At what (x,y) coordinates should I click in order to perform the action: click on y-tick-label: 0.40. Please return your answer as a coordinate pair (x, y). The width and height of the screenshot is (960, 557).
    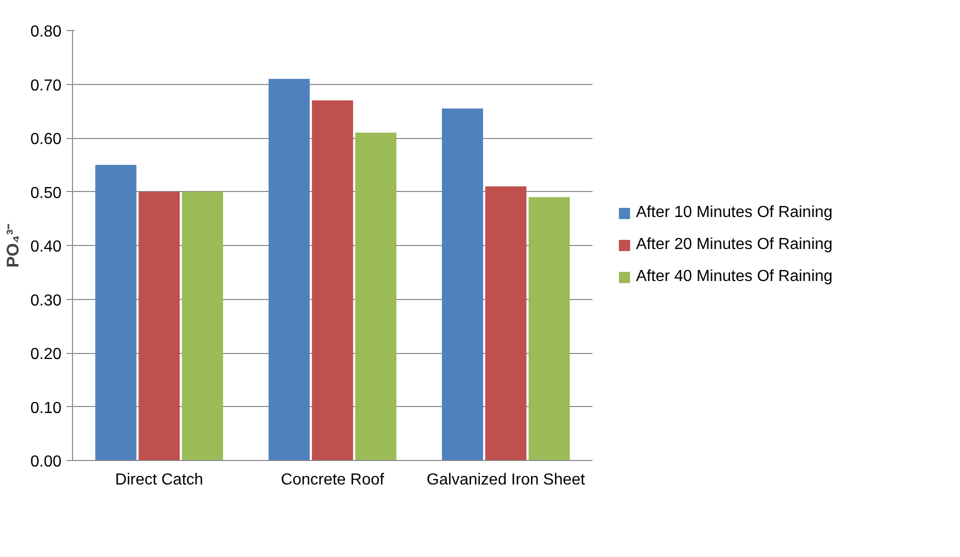
    Looking at the image, I should click on (46, 247).